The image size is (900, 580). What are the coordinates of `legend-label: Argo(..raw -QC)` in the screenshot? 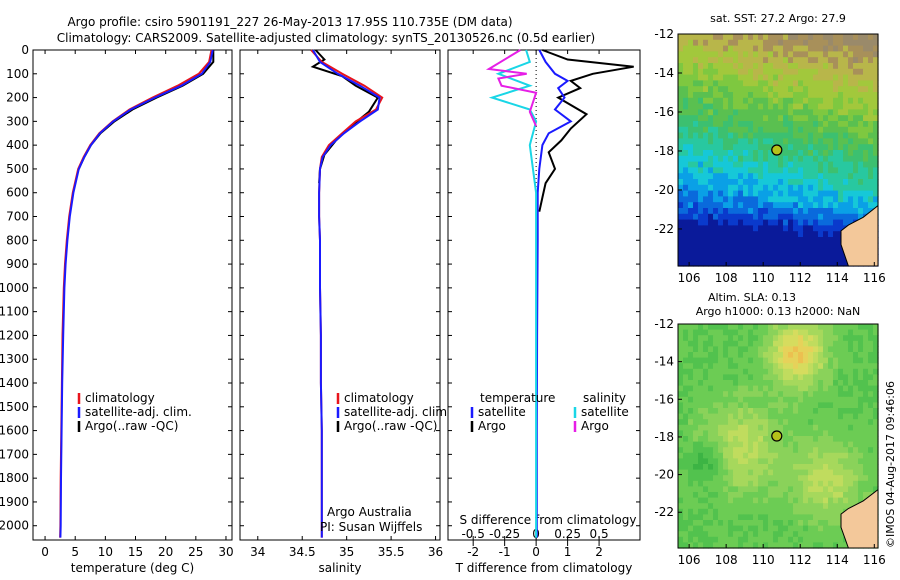 It's located at (131, 426).